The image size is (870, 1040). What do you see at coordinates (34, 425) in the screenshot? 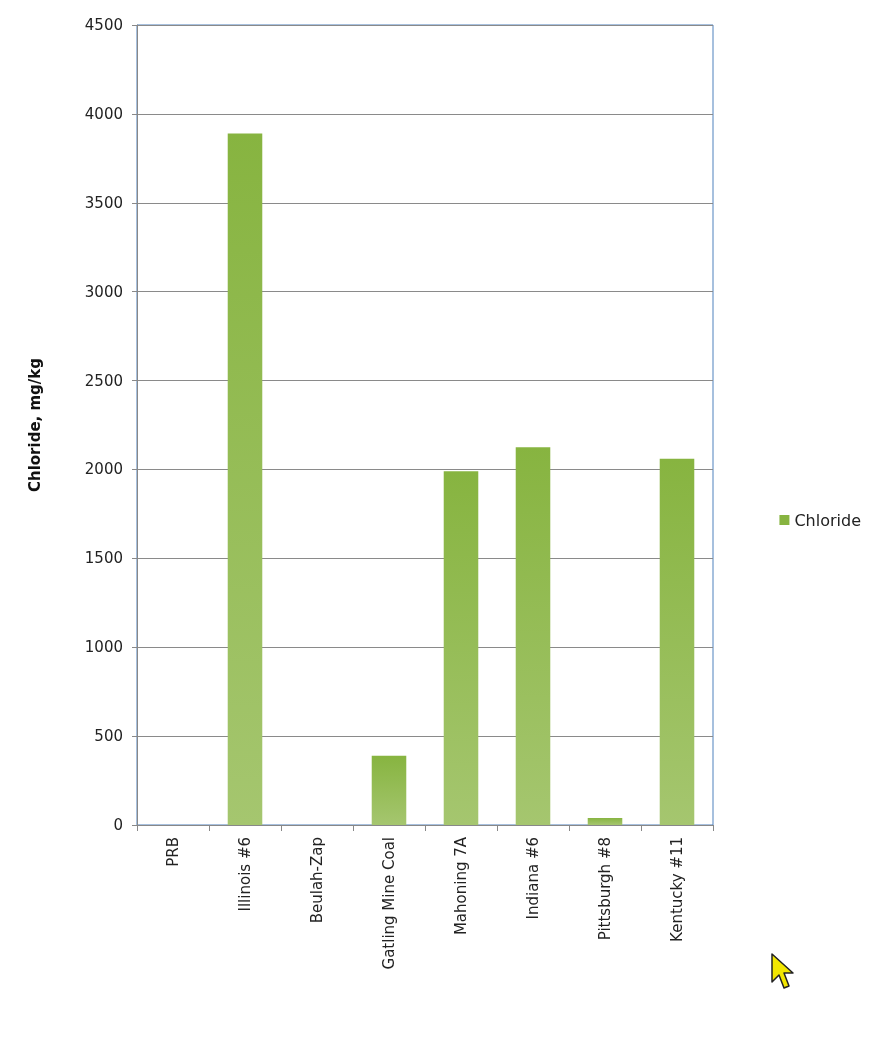
I see `y-axis-title: Chloride, mg/kg` at bounding box center [34, 425].